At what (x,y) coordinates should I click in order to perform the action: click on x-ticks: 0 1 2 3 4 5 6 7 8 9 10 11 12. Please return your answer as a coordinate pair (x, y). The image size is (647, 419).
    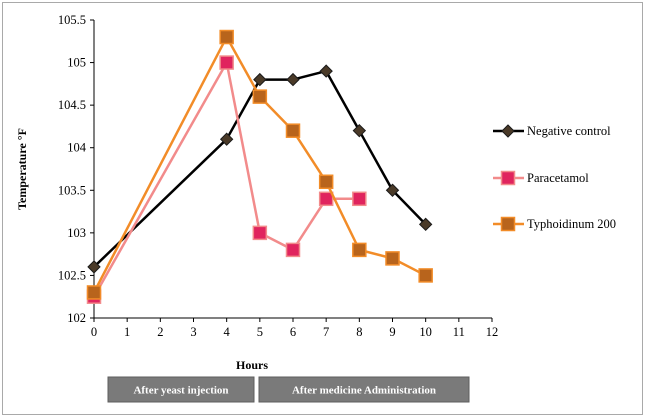
    Looking at the image, I should click on (294, 328).